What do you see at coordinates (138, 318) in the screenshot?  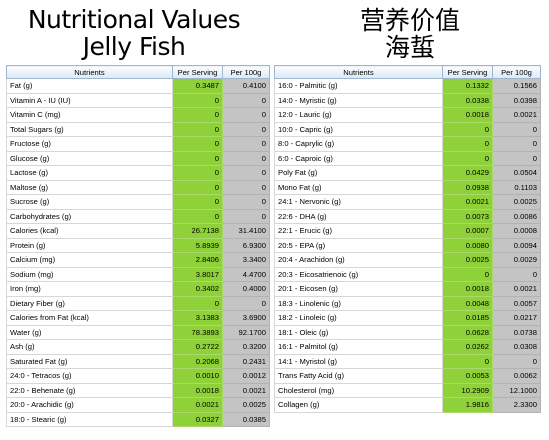 I see `table-row: Calories from Fat (kcal) 3.1383 3.6900` at bounding box center [138, 318].